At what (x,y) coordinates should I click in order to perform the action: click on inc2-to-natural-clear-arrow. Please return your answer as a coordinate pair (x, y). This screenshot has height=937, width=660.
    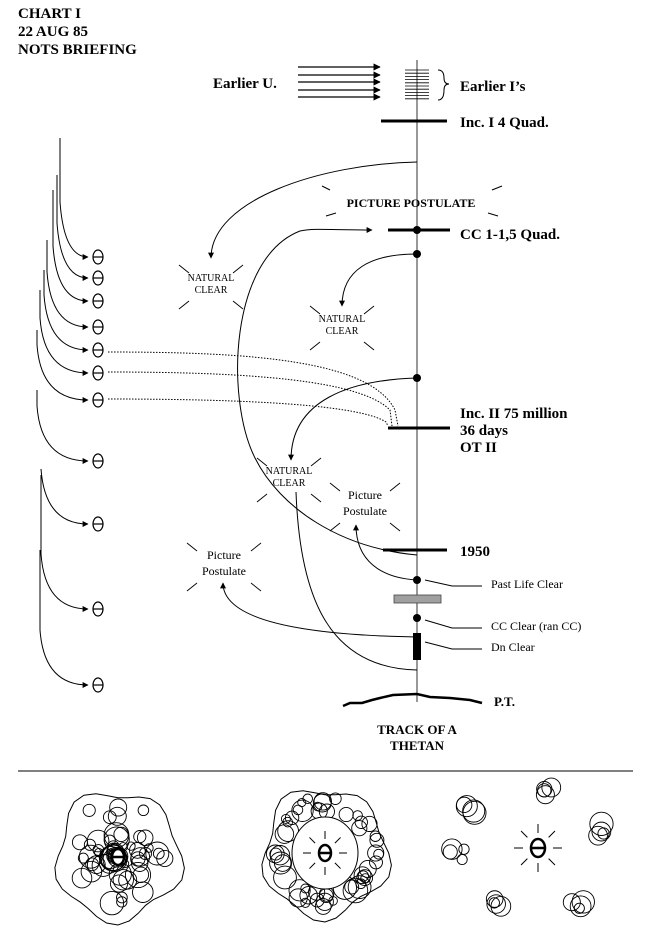
    Looking at the image, I should click on (353, 419).